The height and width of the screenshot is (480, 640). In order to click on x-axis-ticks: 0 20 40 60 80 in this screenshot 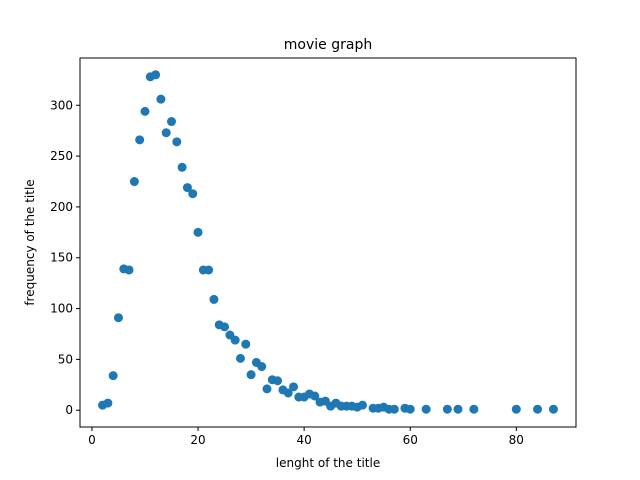, I will do `click(306, 437)`.